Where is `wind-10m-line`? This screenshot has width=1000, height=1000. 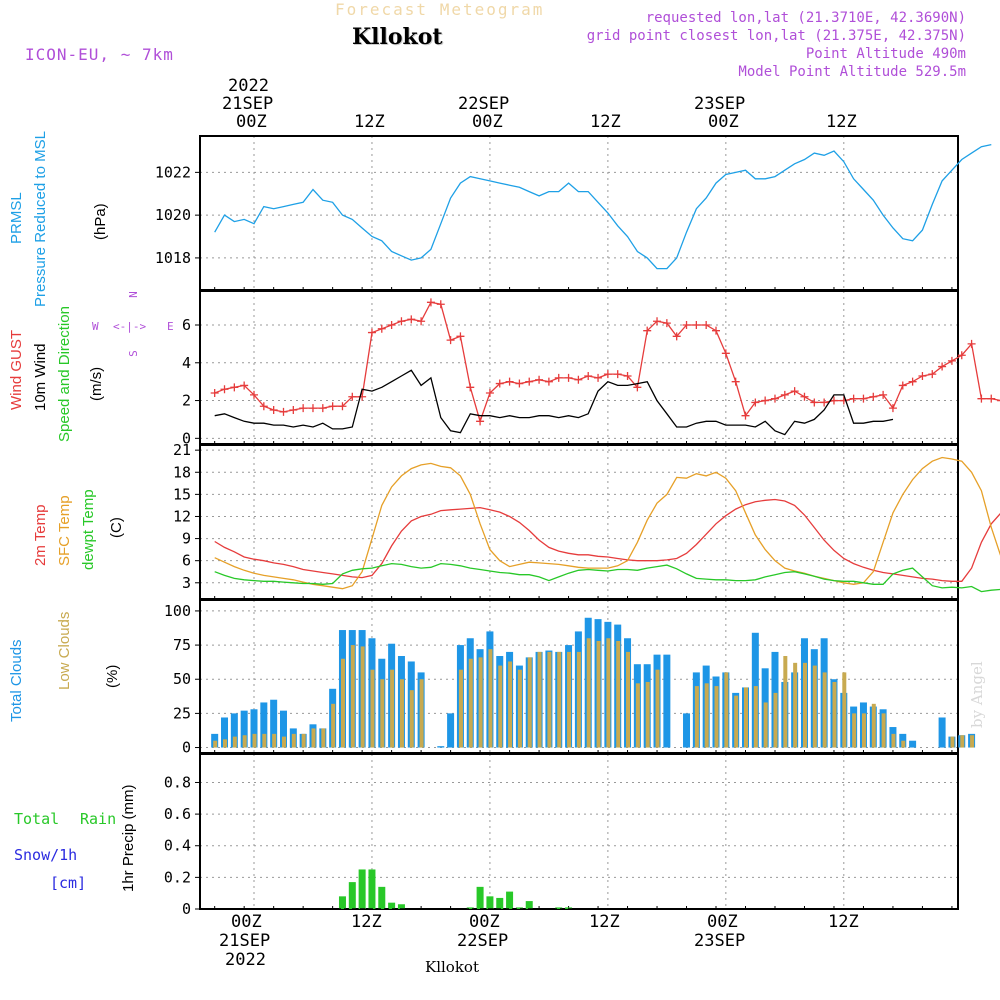 wind-10m-line is located at coordinates (554, 402).